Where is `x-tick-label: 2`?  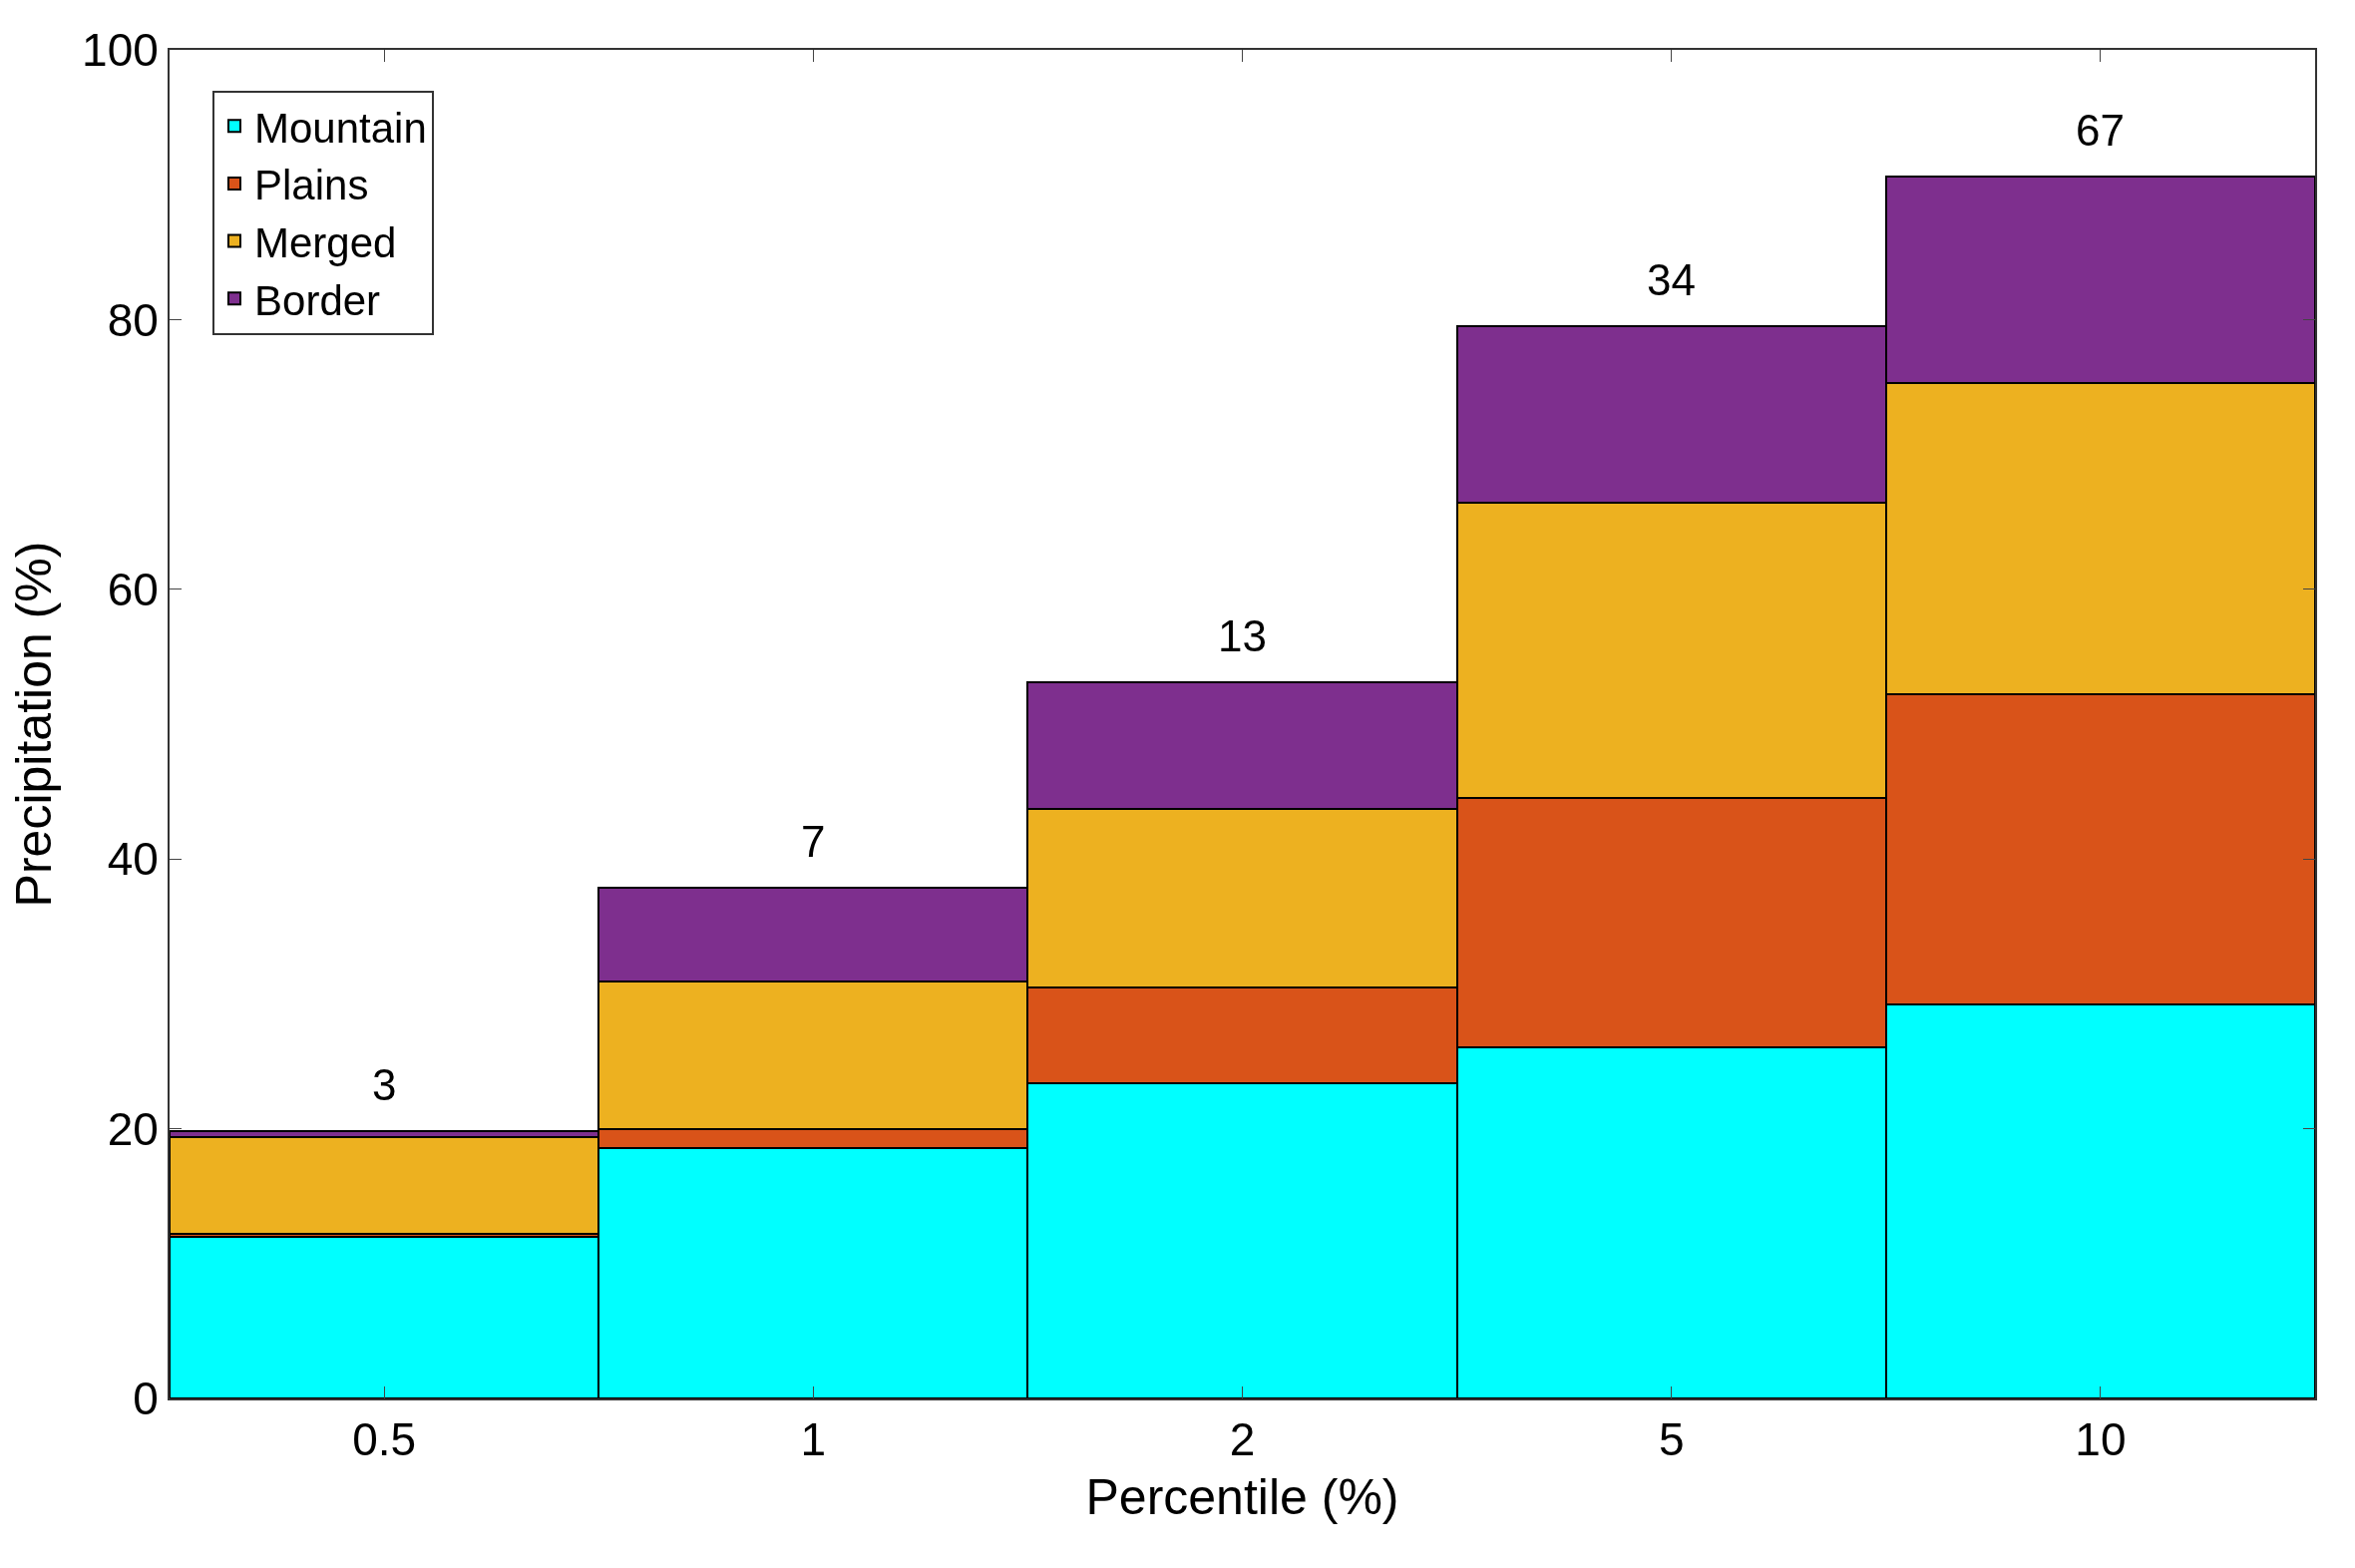 x-tick-label: 2 is located at coordinates (1242, 1439).